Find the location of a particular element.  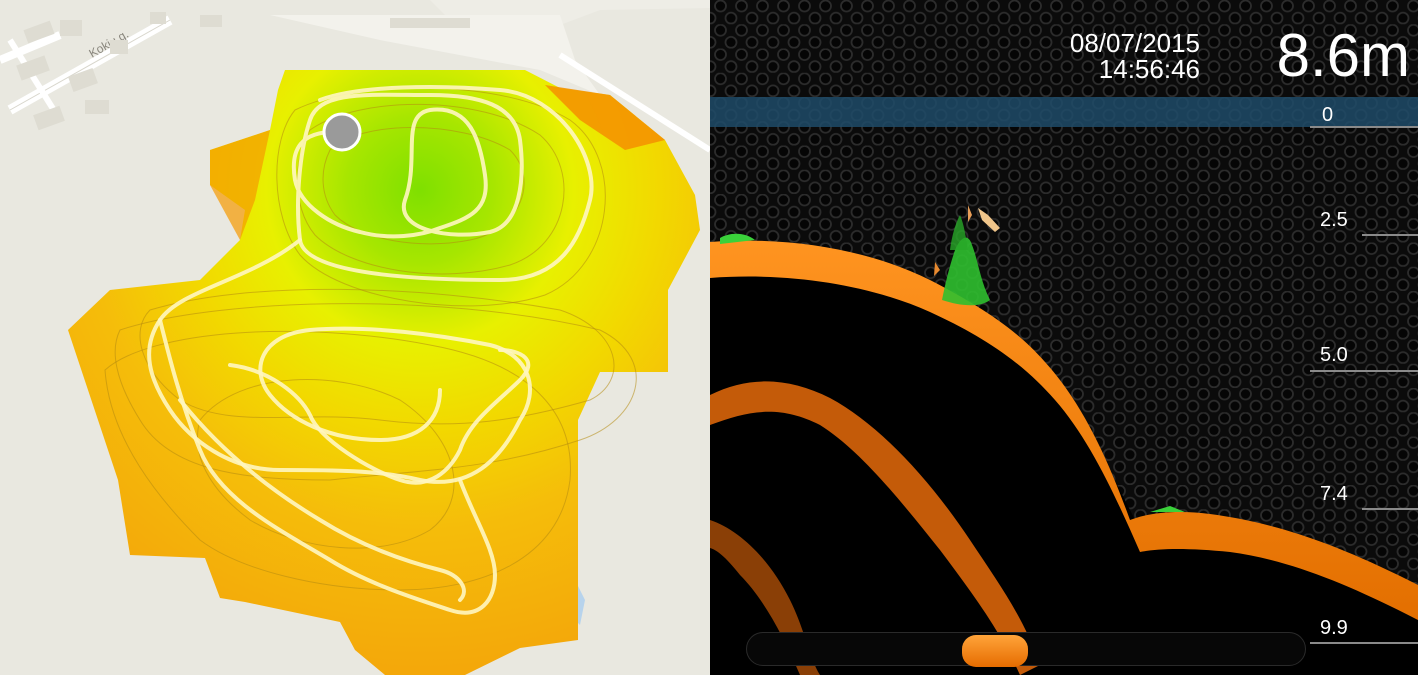

buildings is located at coordinates (243, 71).